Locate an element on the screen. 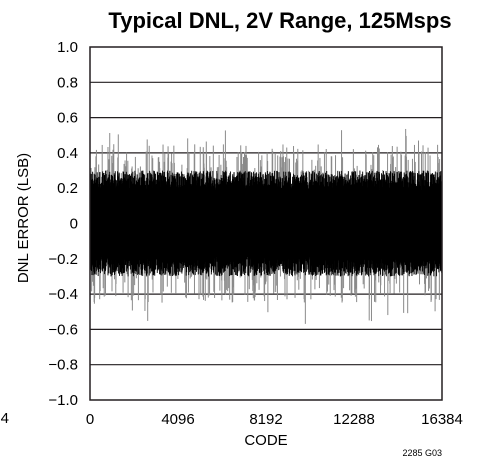 The image size is (484, 460). y-tick-label: −0.2 is located at coordinates (63, 259).